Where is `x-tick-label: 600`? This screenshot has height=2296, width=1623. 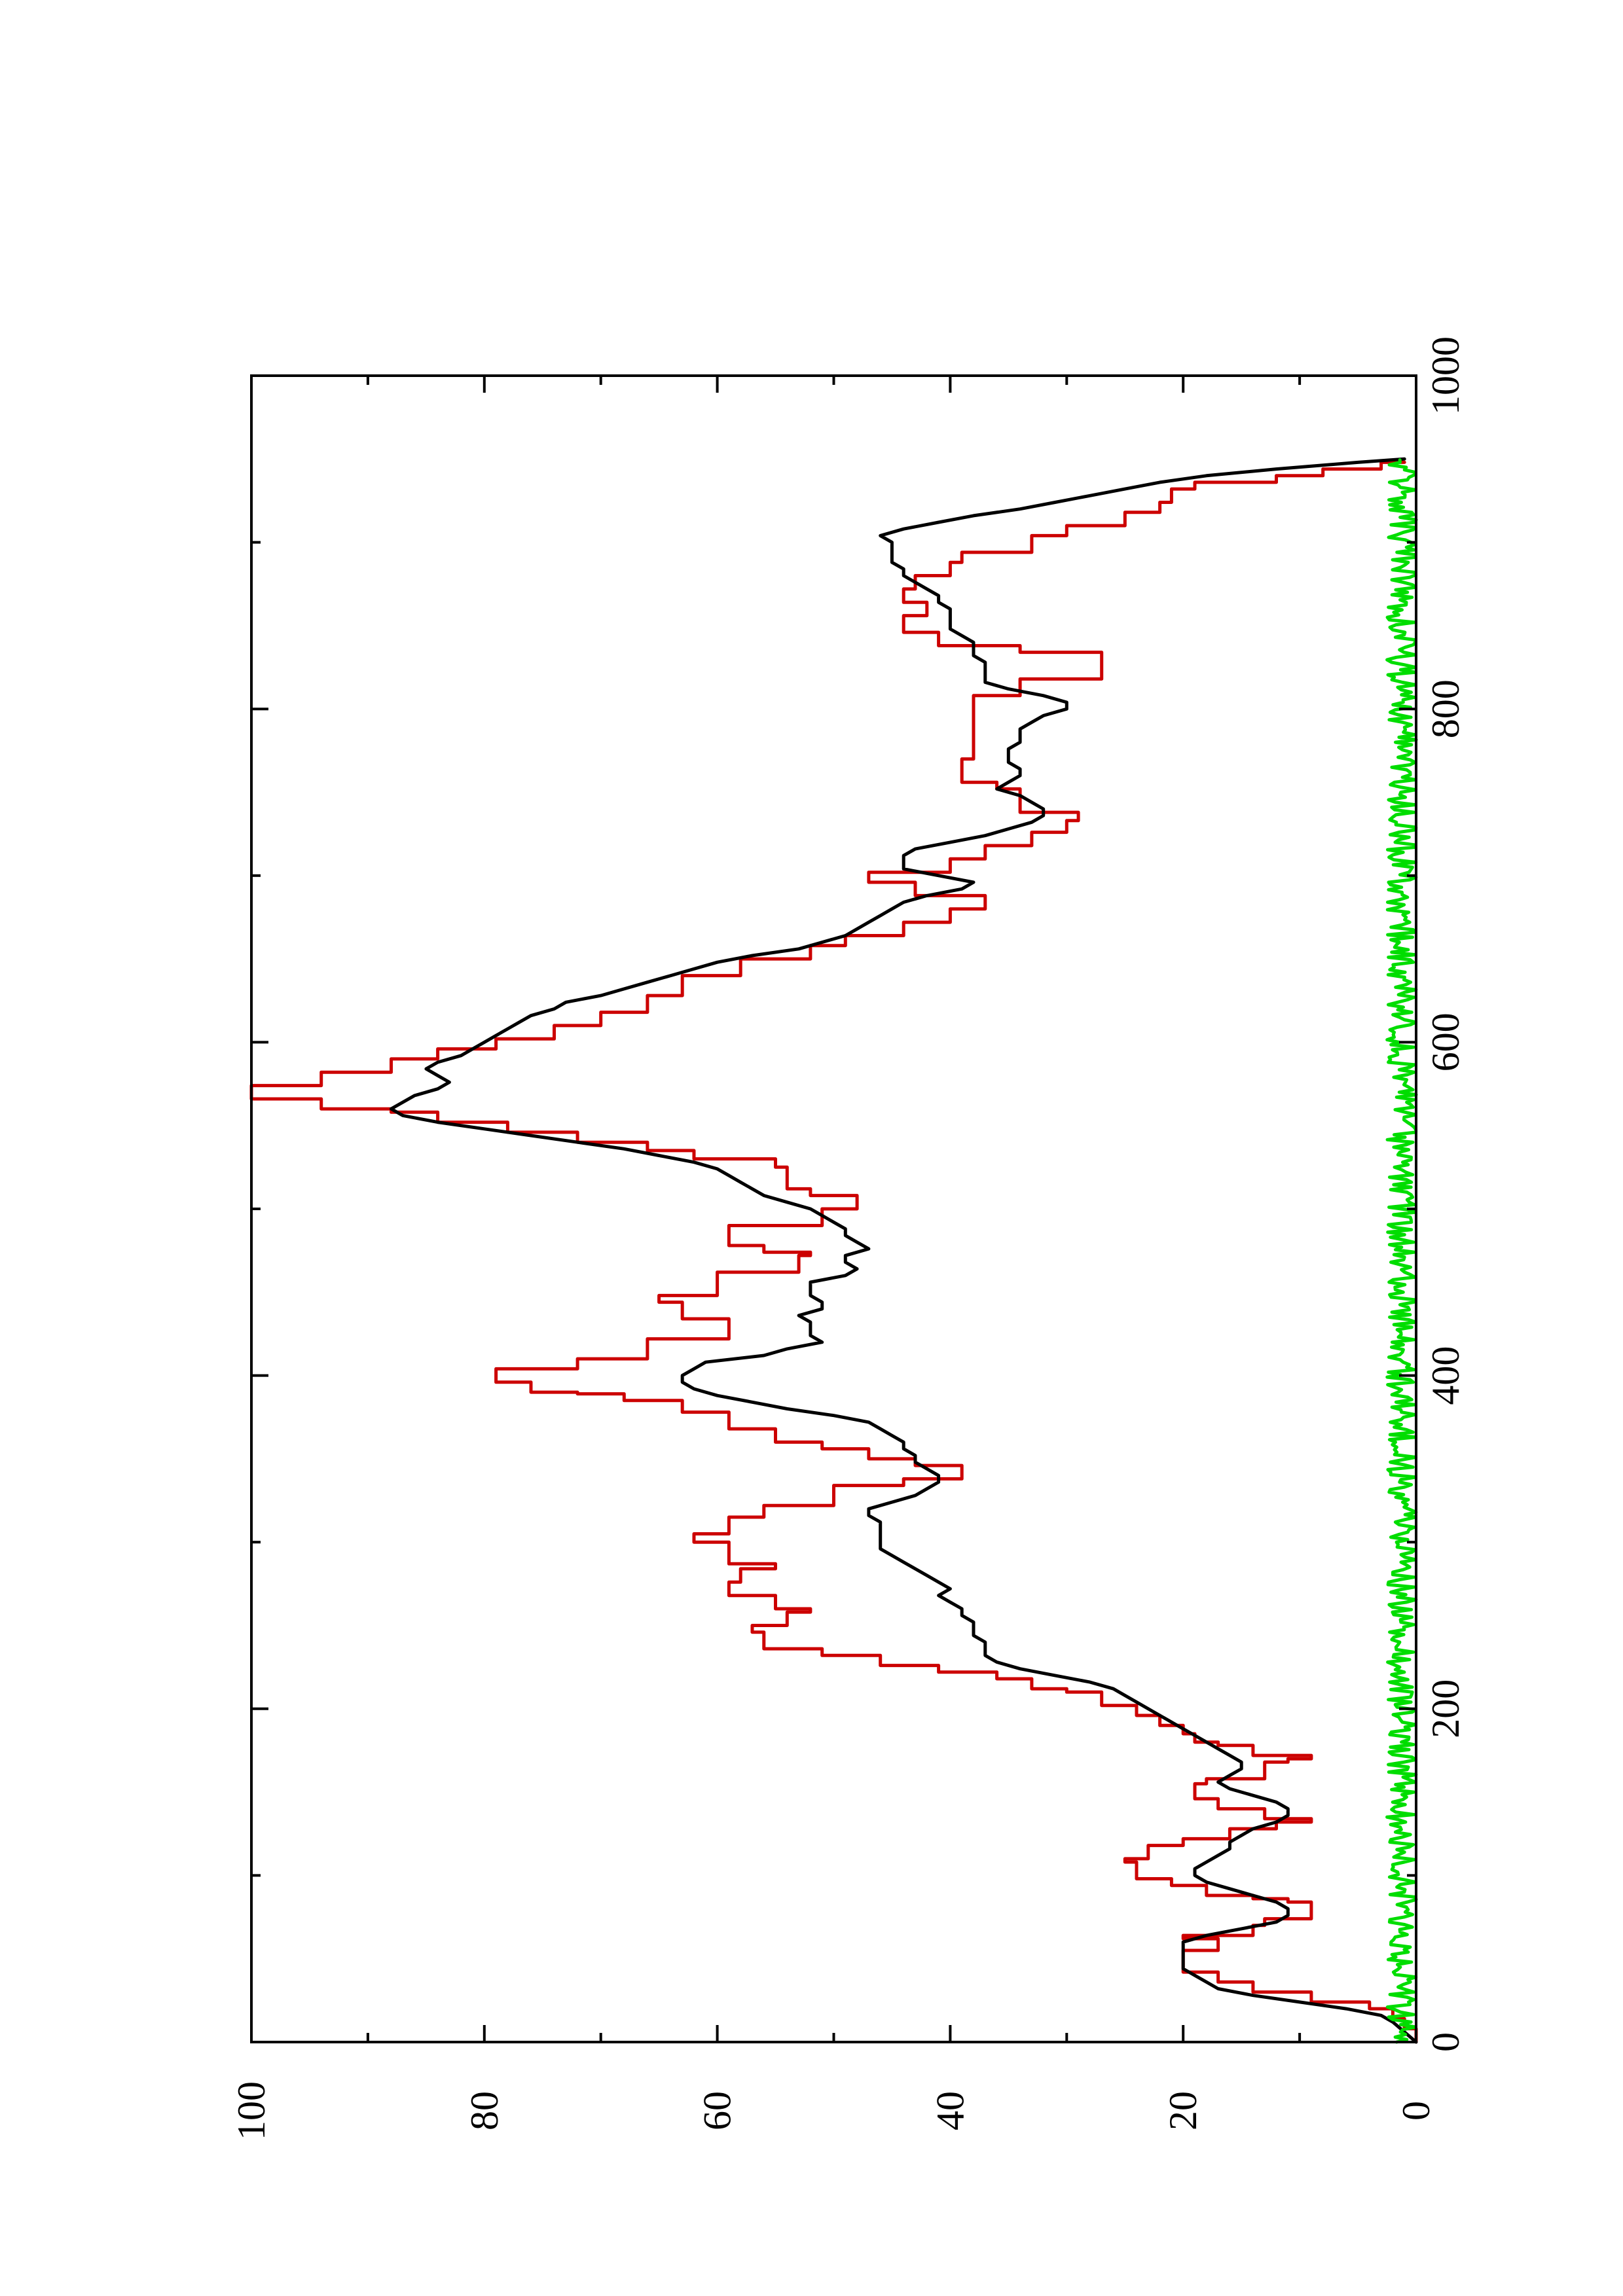
x-tick-label: 600 is located at coordinates (1445, 1042).